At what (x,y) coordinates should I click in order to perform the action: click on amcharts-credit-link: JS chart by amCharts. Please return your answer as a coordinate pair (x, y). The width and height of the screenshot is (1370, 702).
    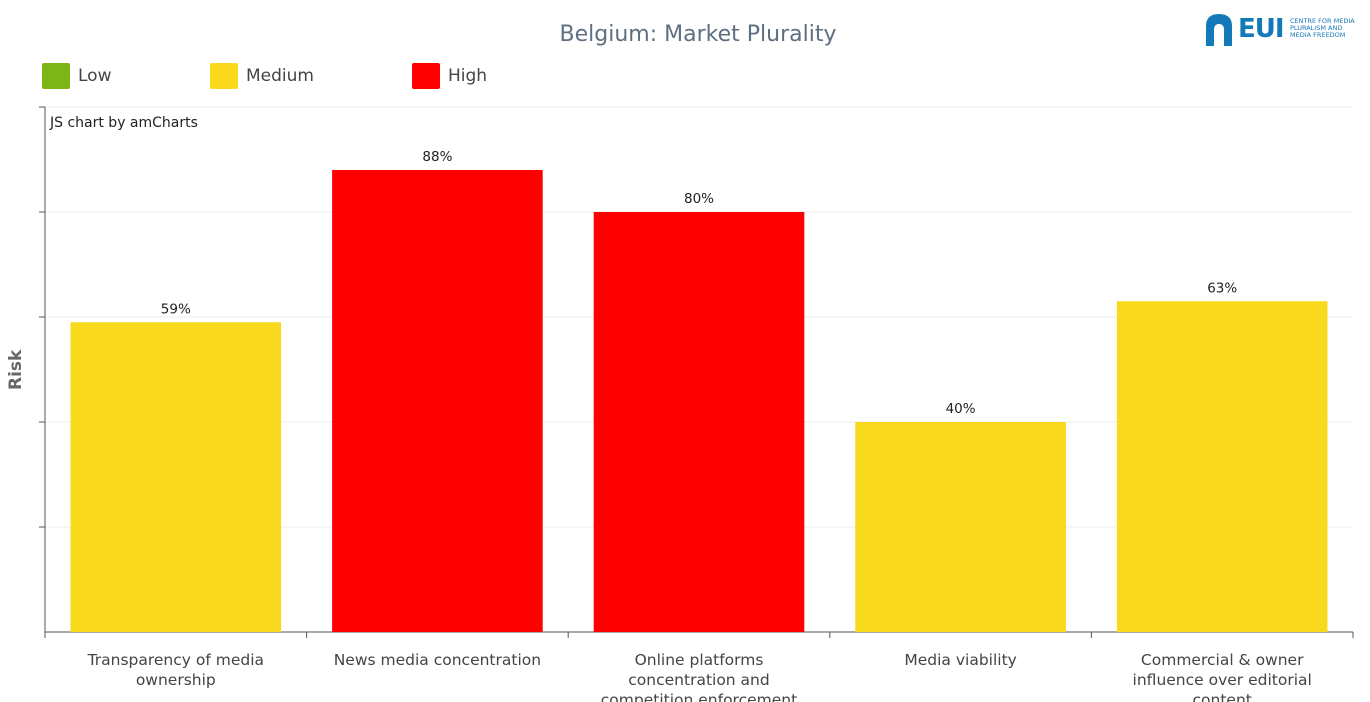
    Looking at the image, I should click on (124, 123).